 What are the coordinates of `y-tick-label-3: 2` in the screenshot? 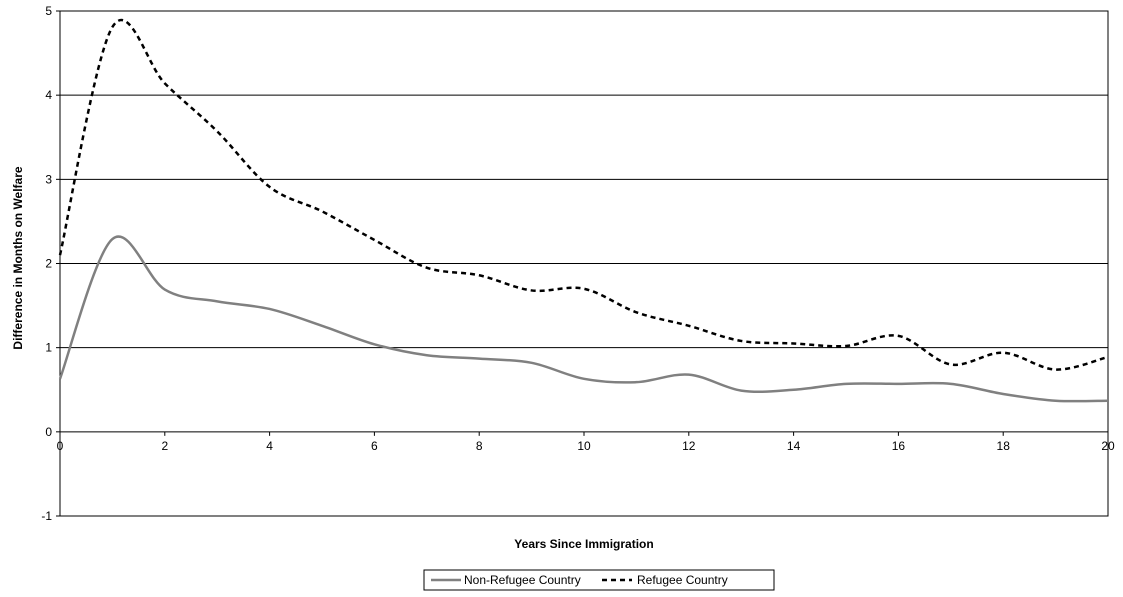 It's located at (48, 264).